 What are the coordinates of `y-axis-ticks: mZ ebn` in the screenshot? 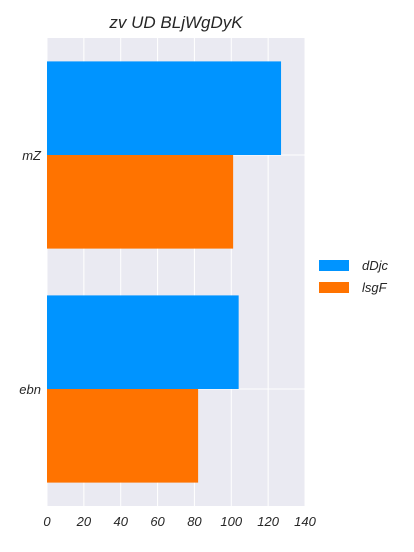 It's located at (30, 272).